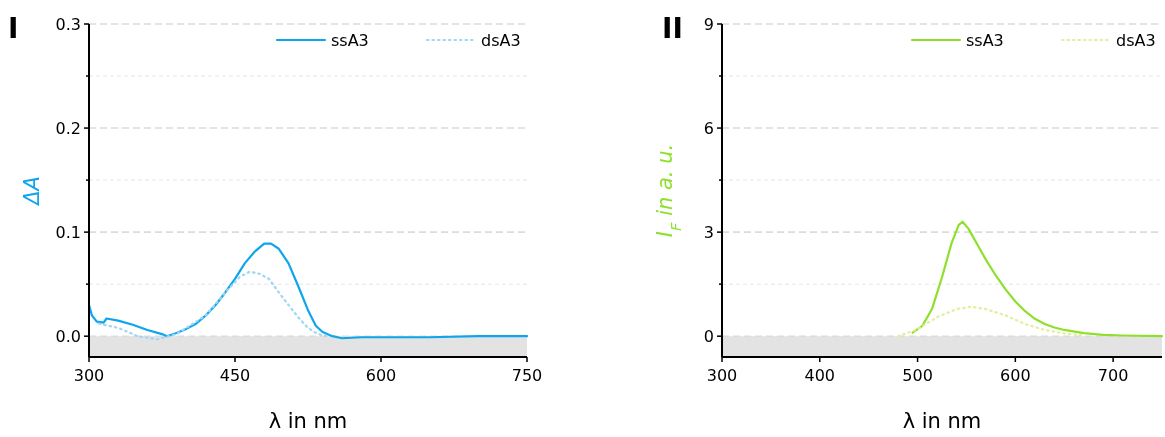 This screenshot has width=1165, height=437. What do you see at coordinates (708, 336) in the screenshot?
I see `y-tick-label: 0` at bounding box center [708, 336].